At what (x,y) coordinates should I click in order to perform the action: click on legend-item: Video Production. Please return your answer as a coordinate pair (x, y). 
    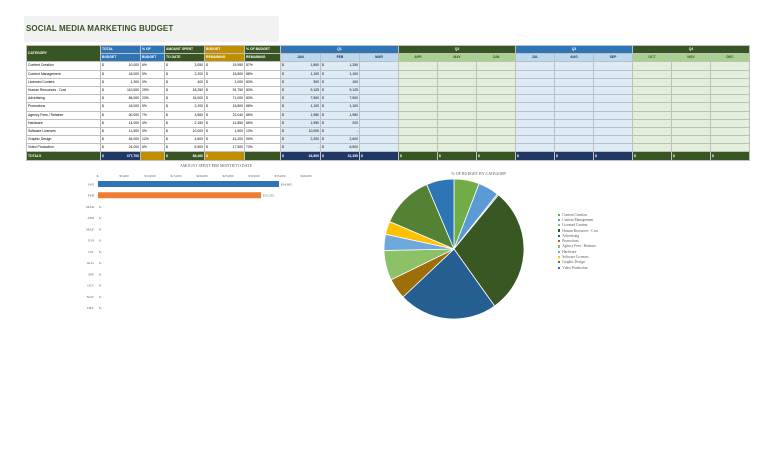
    Looking at the image, I should click on (578, 267).